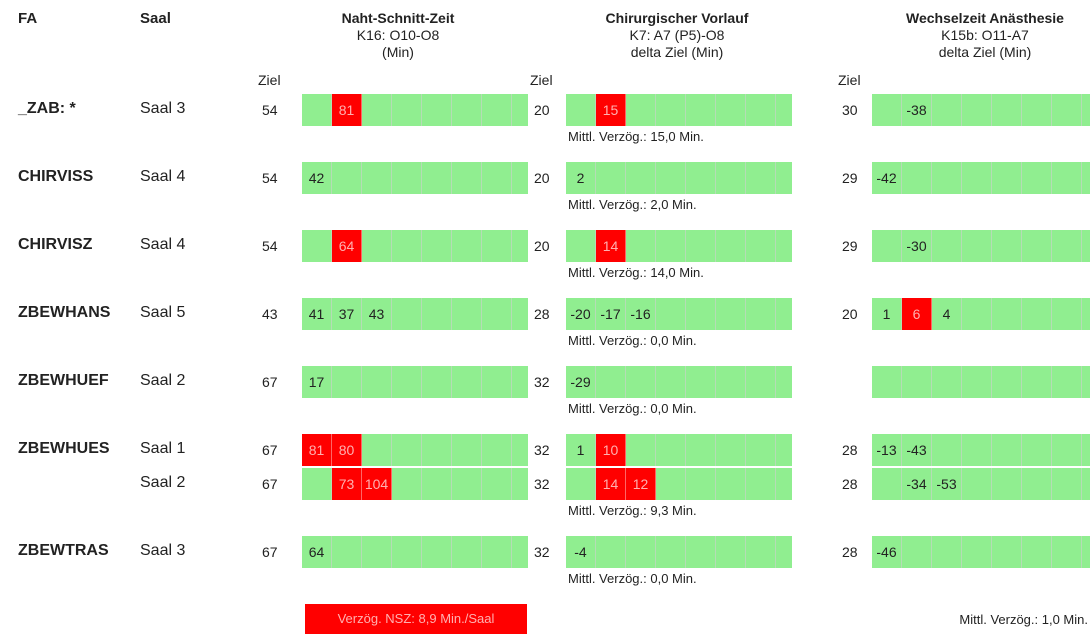  I want to click on group-title: Naht-Schnitt-Zeit, so click(398, 18).